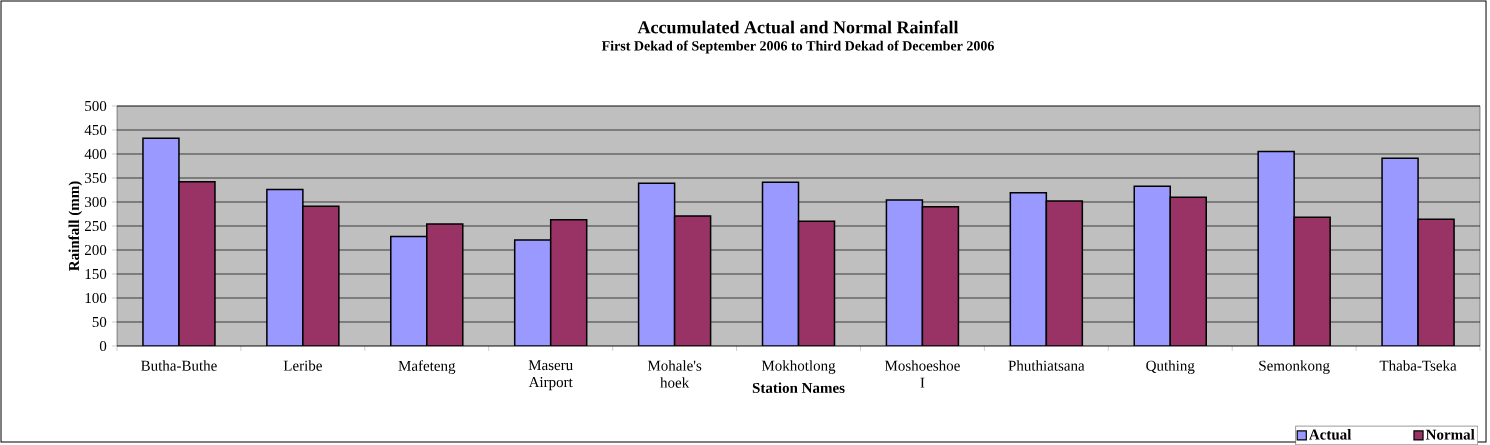  What do you see at coordinates (95, 250) in the screenshot?
I see `y-tick-label: 200` at bounding box center [95, 250].